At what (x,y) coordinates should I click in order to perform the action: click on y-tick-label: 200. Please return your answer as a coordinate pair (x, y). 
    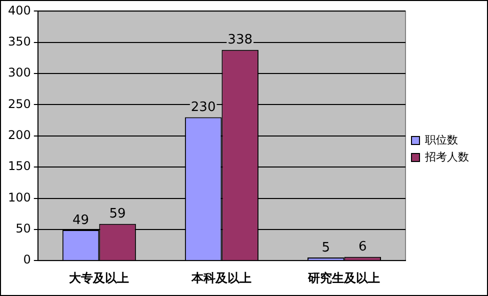
    Looking at the image, I should click on (19, 135).